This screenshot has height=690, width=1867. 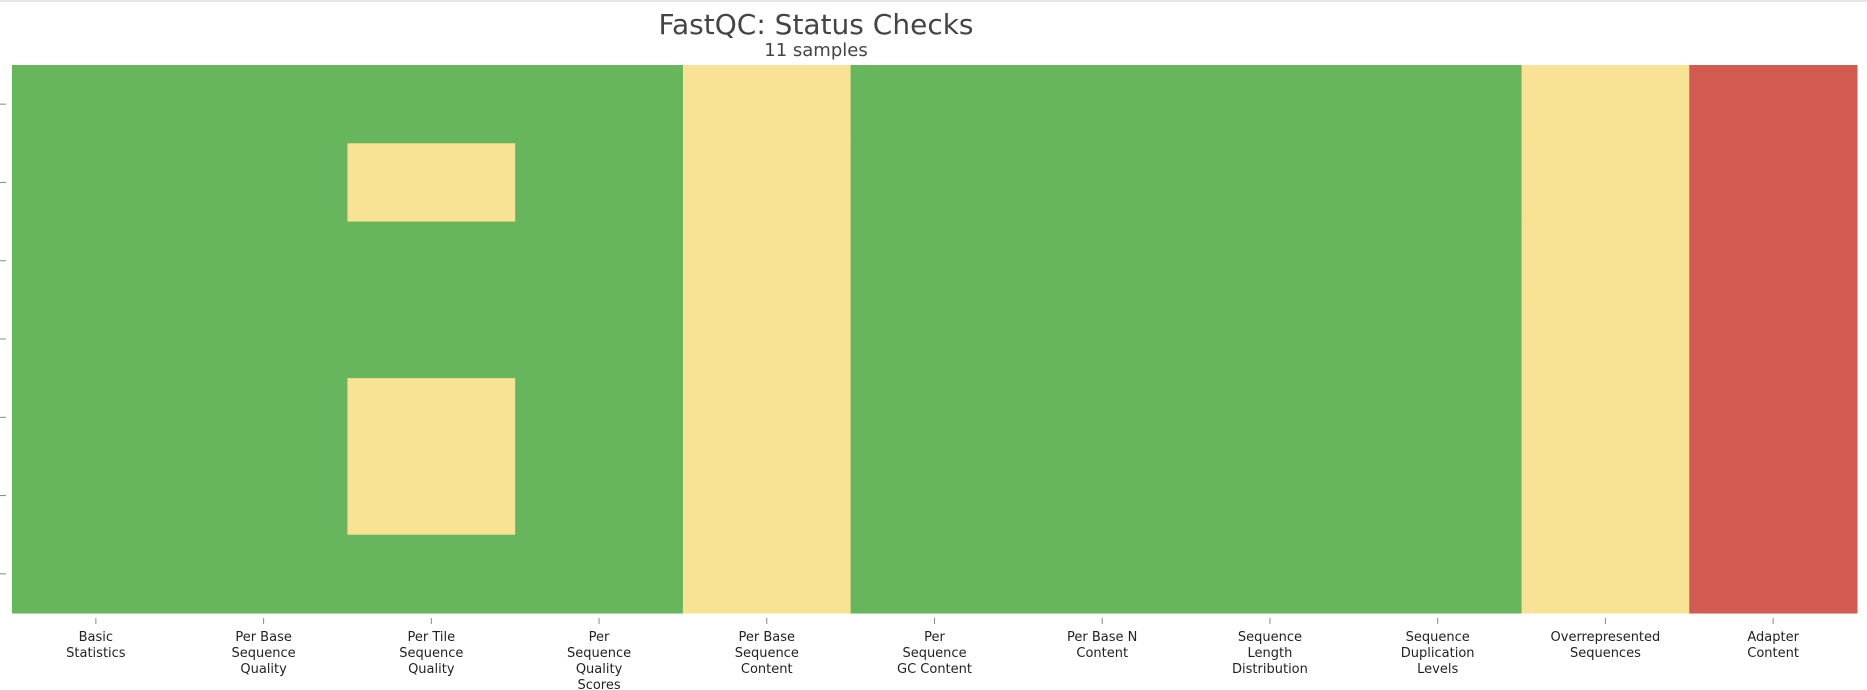 I want to click on x-tick-label: Sequence Length Distribution, so click(x=1270, y=653).